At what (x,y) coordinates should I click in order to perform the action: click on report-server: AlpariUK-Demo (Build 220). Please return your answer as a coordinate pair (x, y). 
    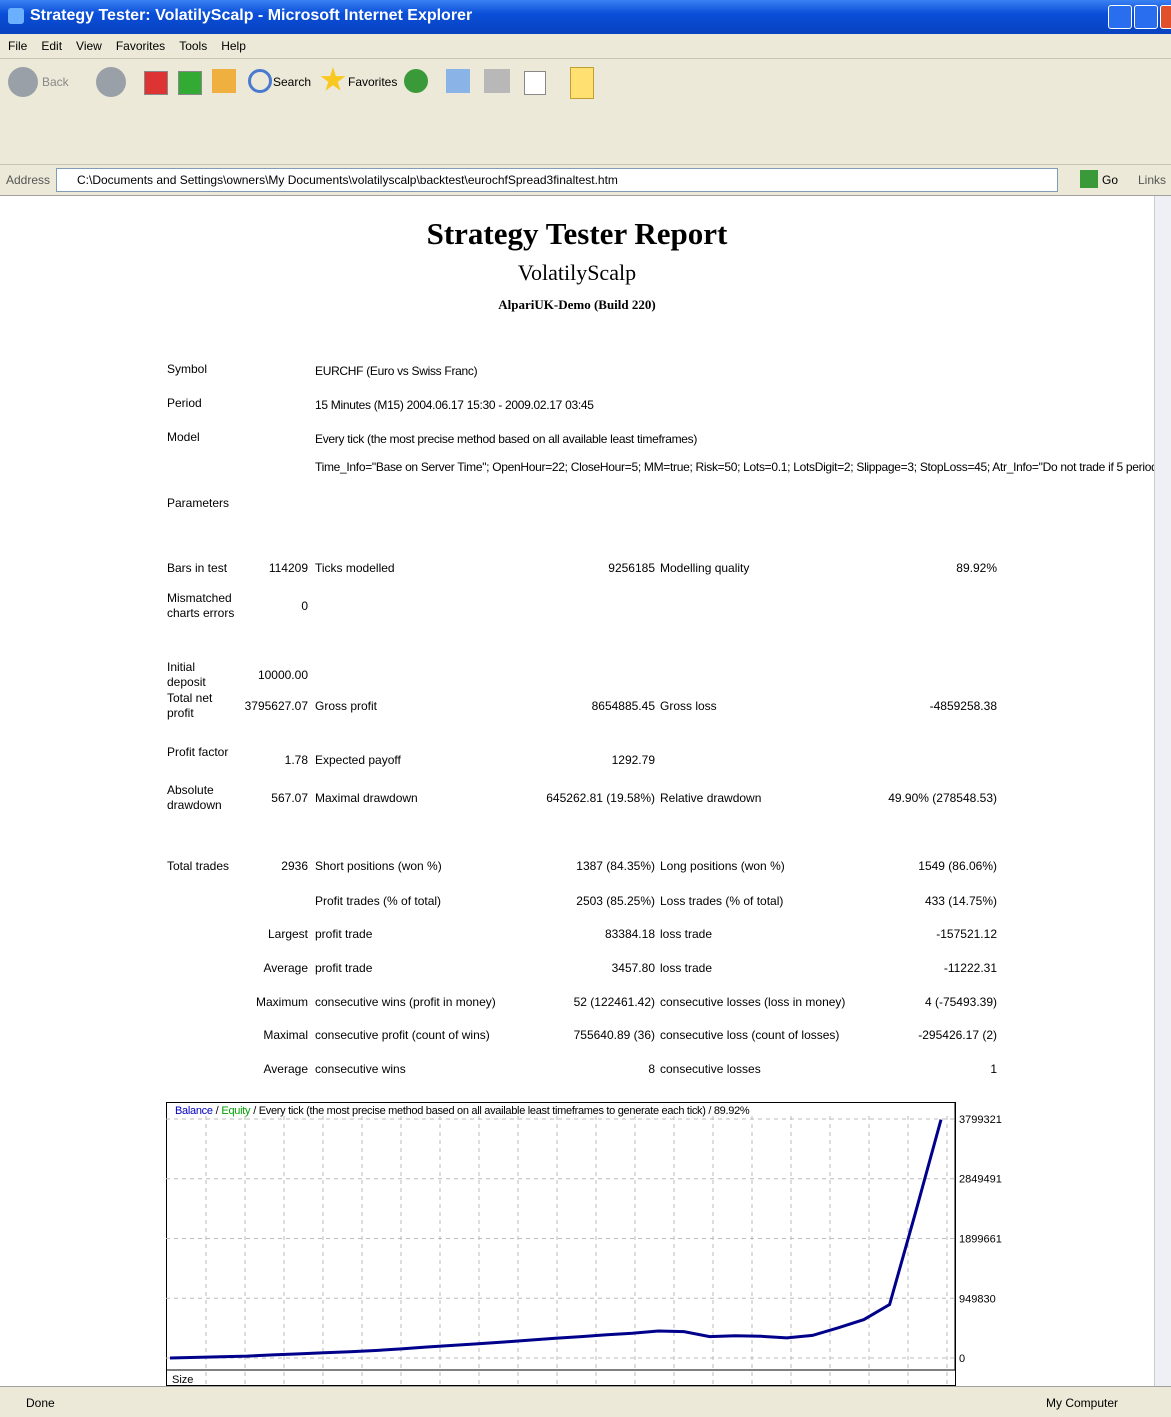
    Looking at the image, I should click on (577, 304).